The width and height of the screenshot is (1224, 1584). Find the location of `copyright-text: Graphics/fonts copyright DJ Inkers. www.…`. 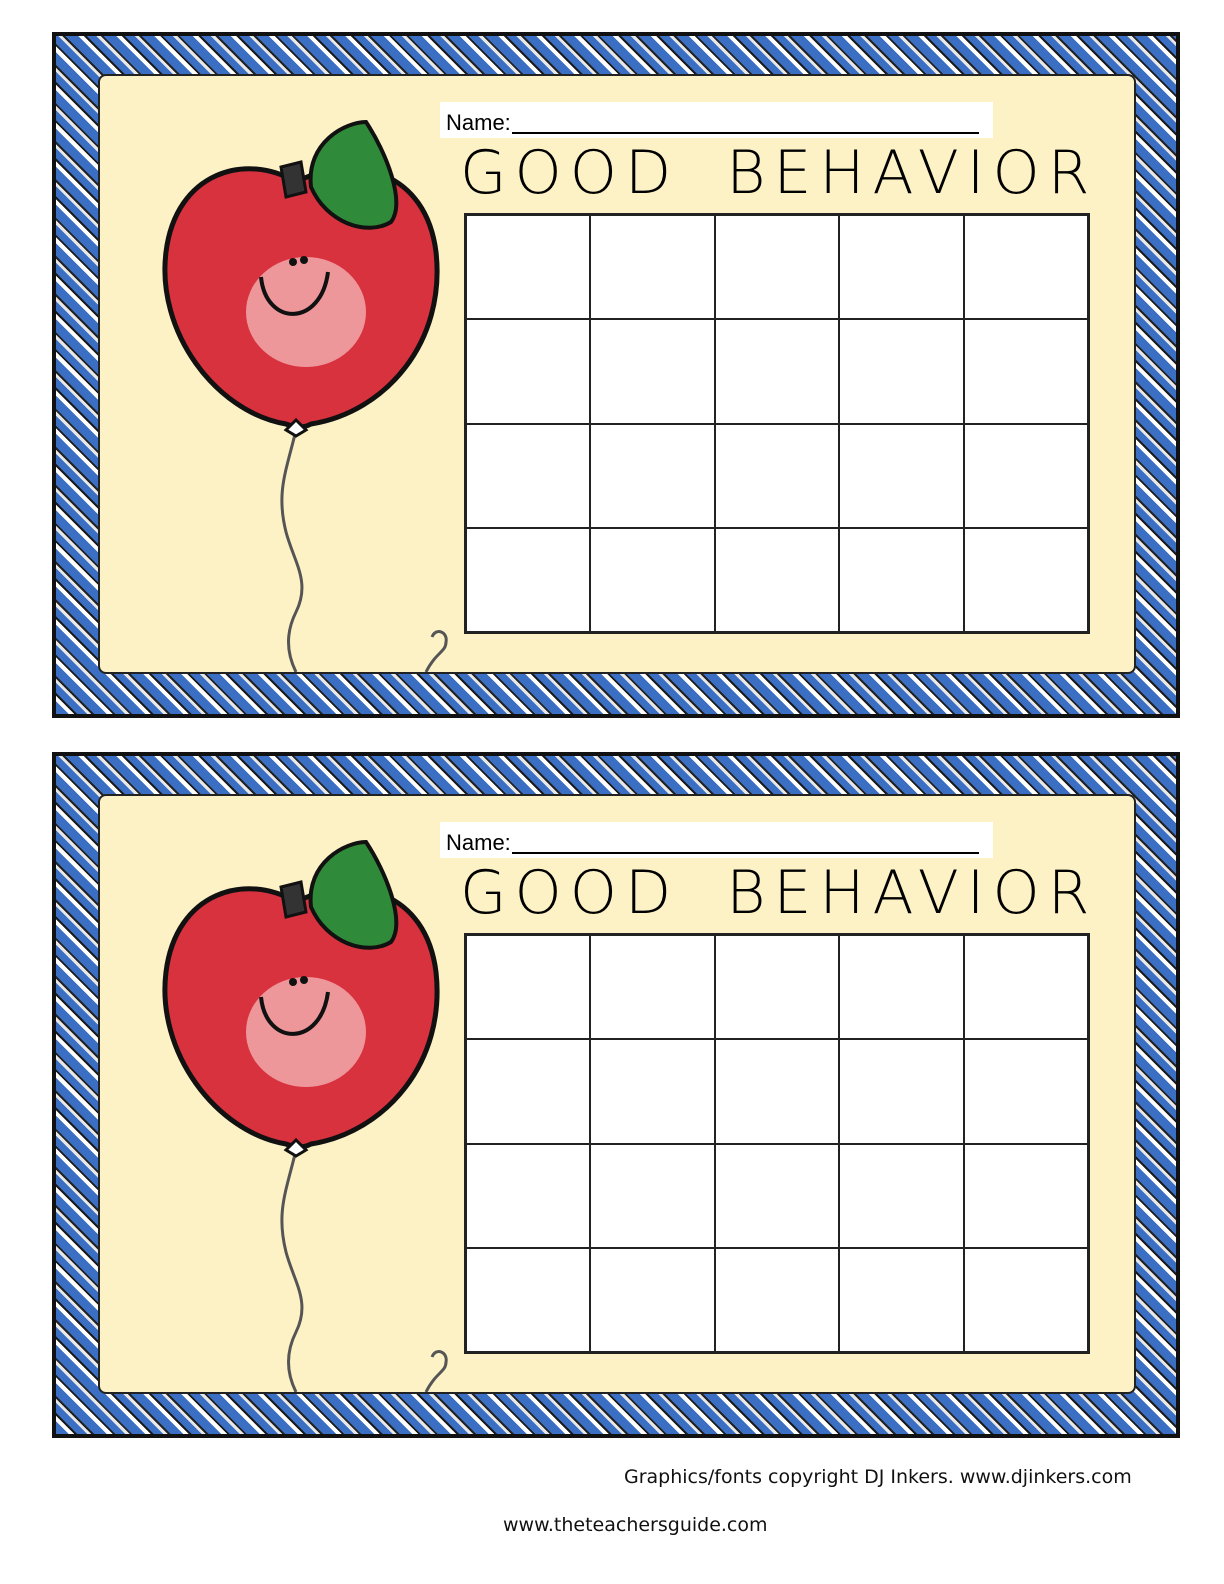

copyright-text: Graphics/fonts copyright DJ Inkers. www.… is located at coordinates (878, 1477).